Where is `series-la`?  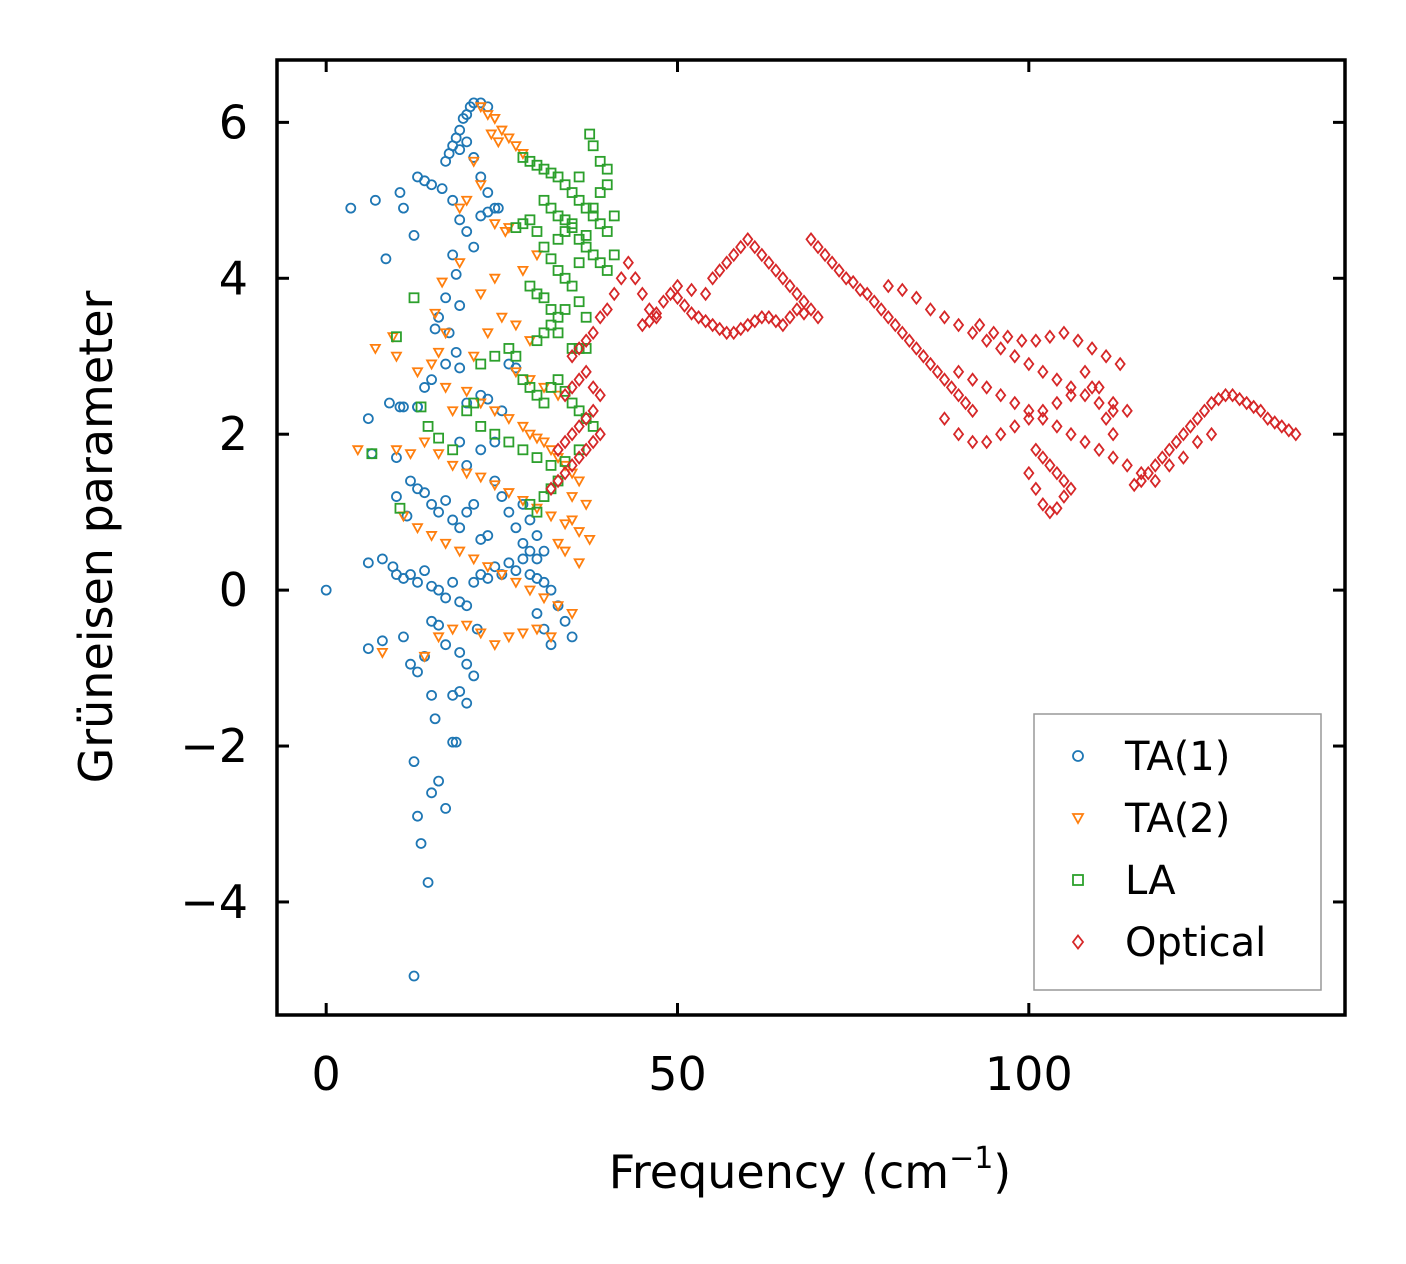 series-la is located at coordinates (493, 323).